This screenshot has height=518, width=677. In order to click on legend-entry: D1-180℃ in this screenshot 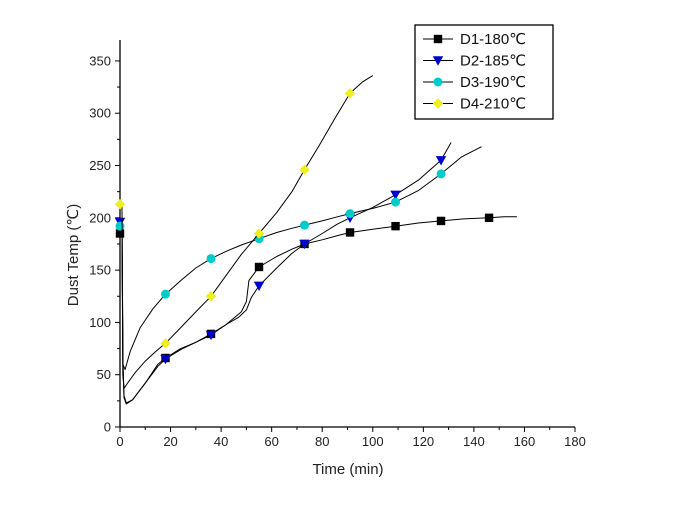, I will do `click(474, 39)`.